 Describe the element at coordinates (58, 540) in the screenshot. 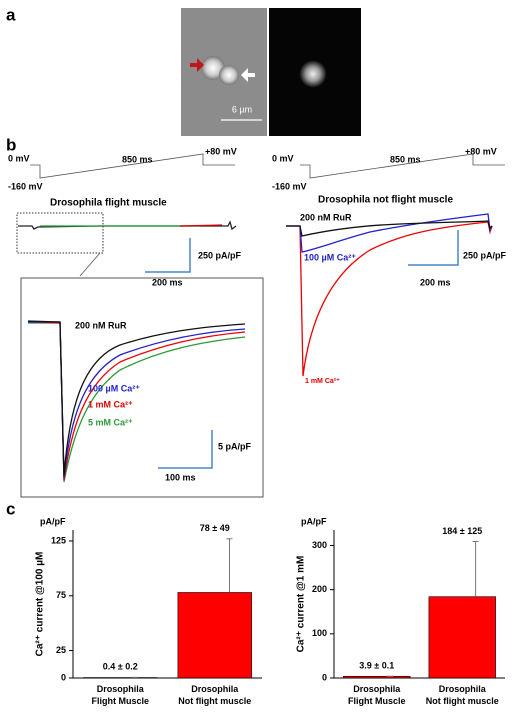

I see `y-tick-label: 125` at that location.